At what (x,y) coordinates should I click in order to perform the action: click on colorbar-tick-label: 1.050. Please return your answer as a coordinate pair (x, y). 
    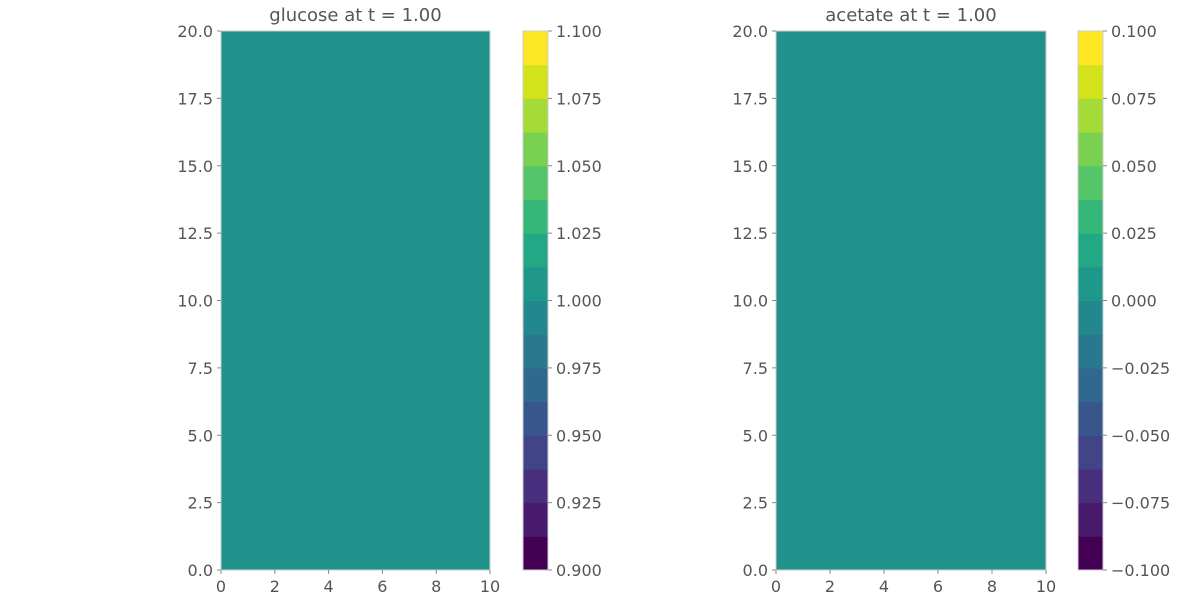
    Looking at the image, I should click on (579, 166).